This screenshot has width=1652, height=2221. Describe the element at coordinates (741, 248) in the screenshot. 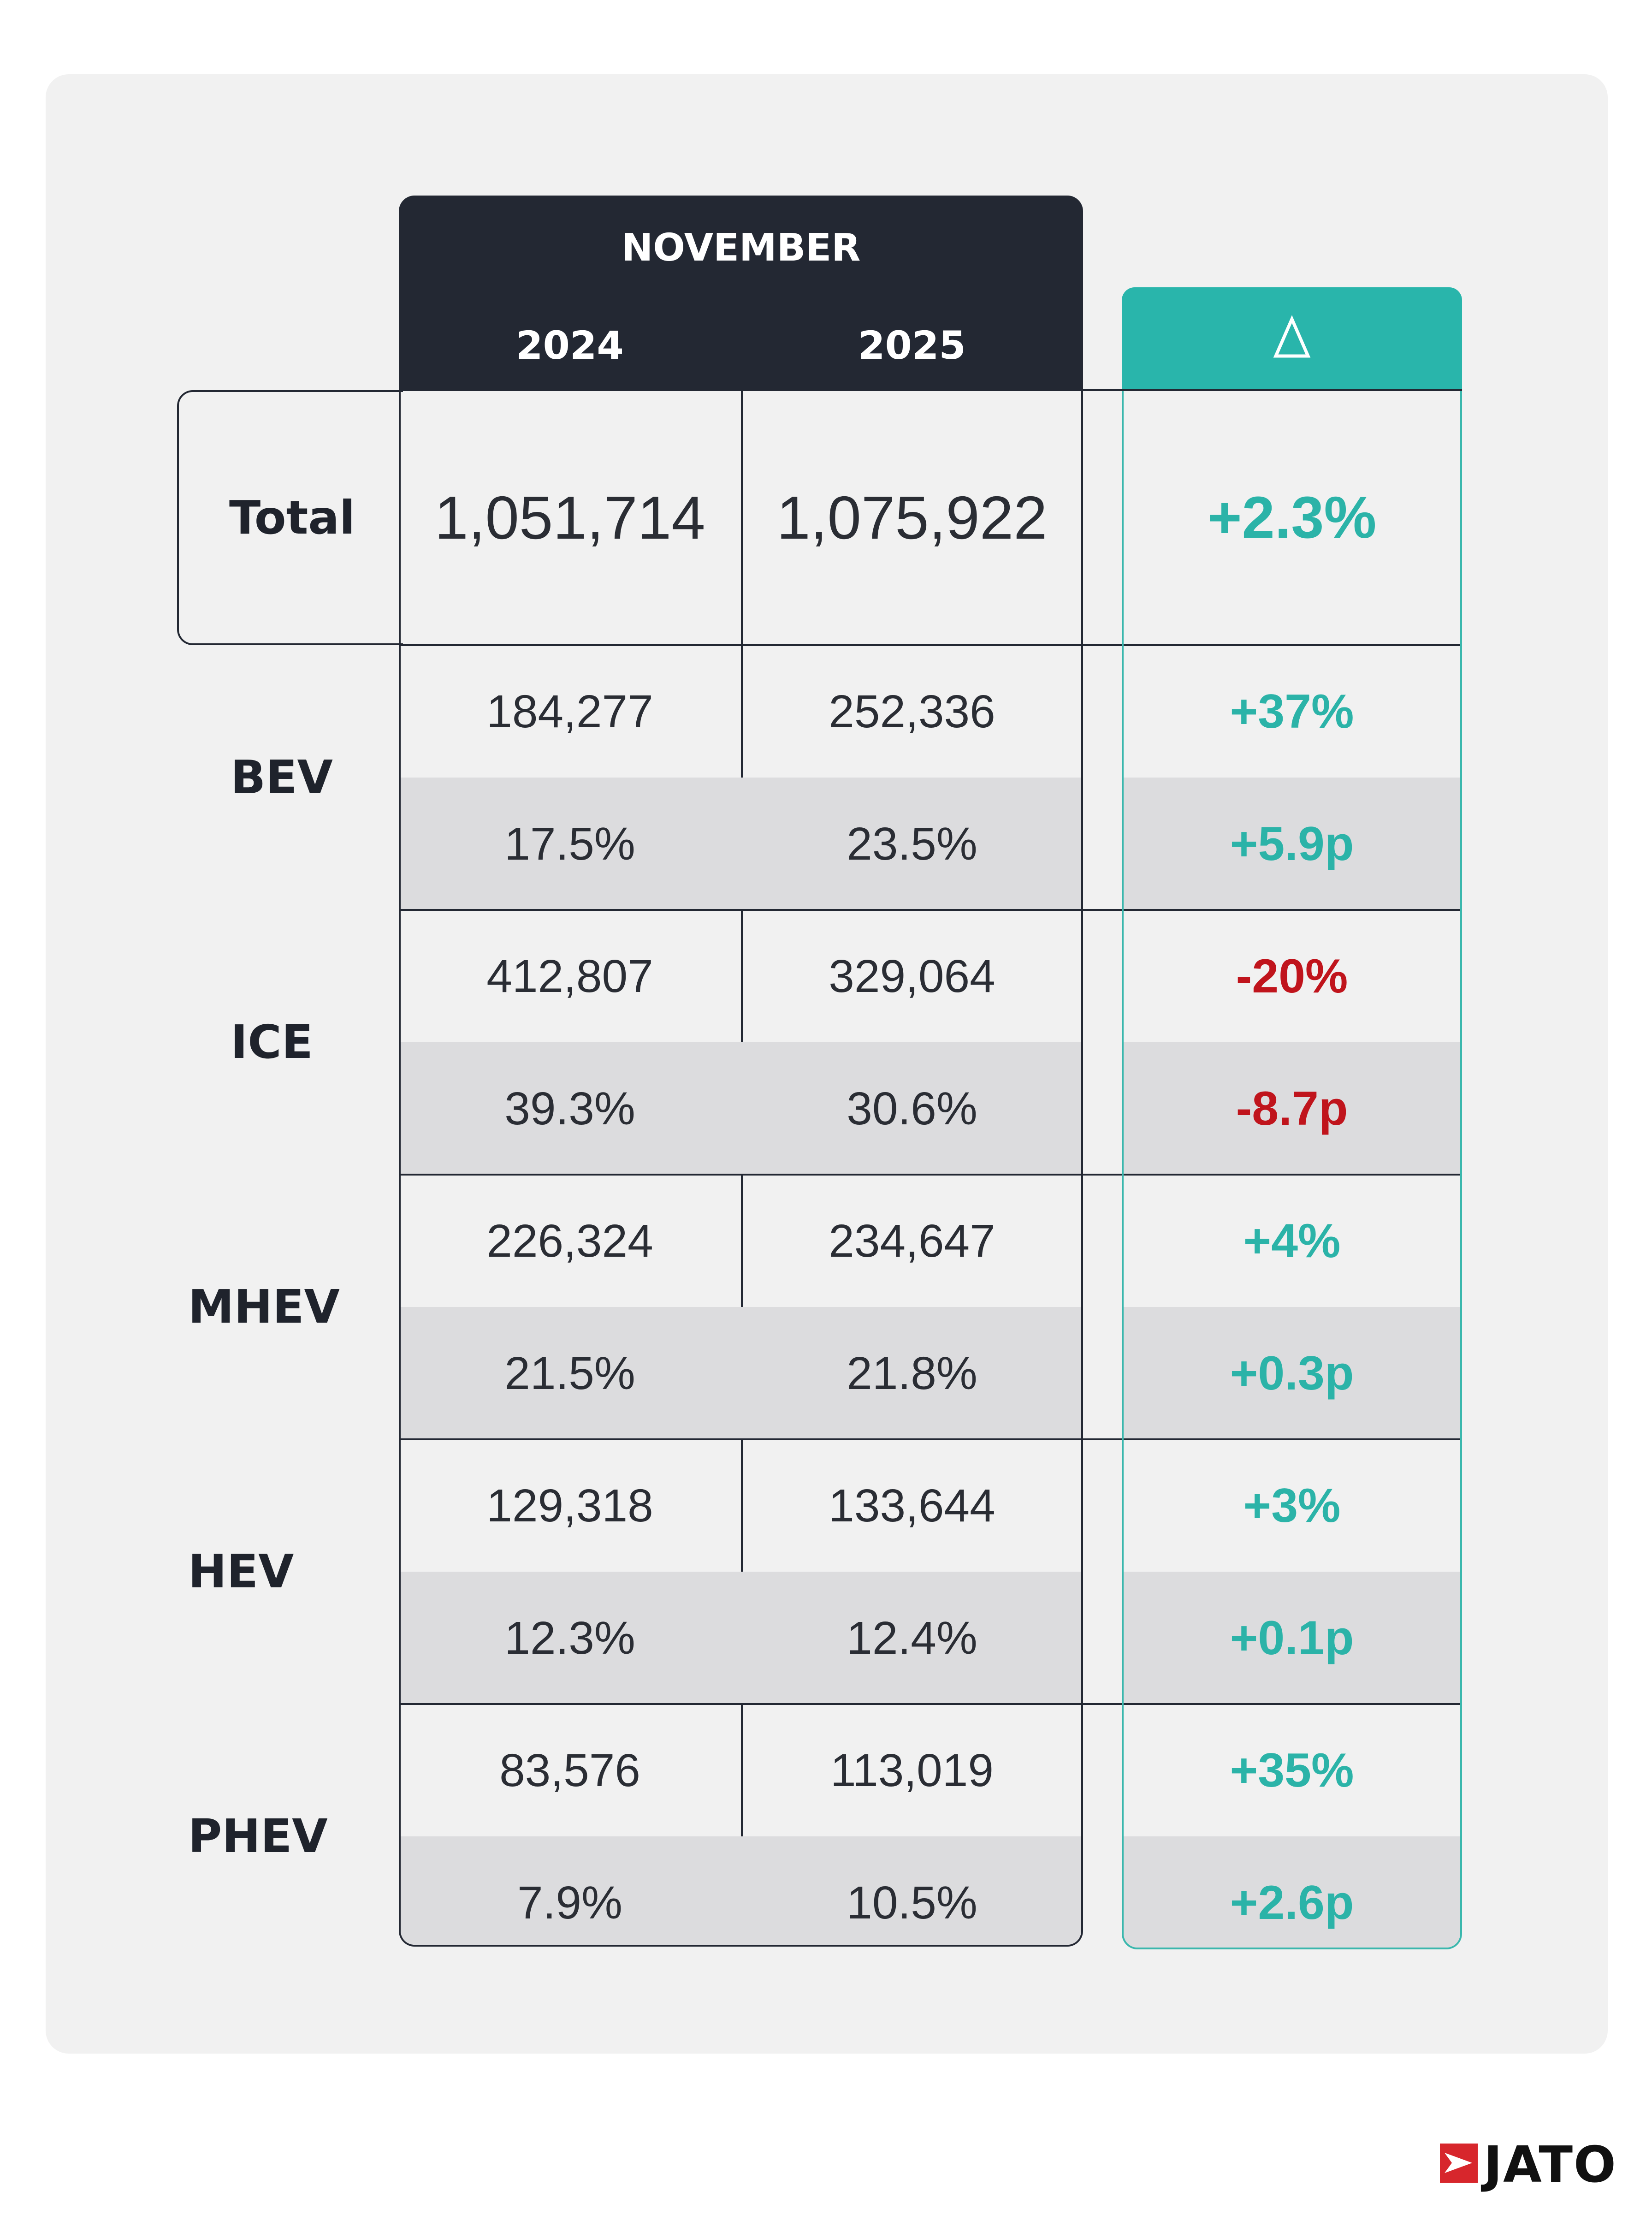

I see `month-label: NOVEMBER` at that location.